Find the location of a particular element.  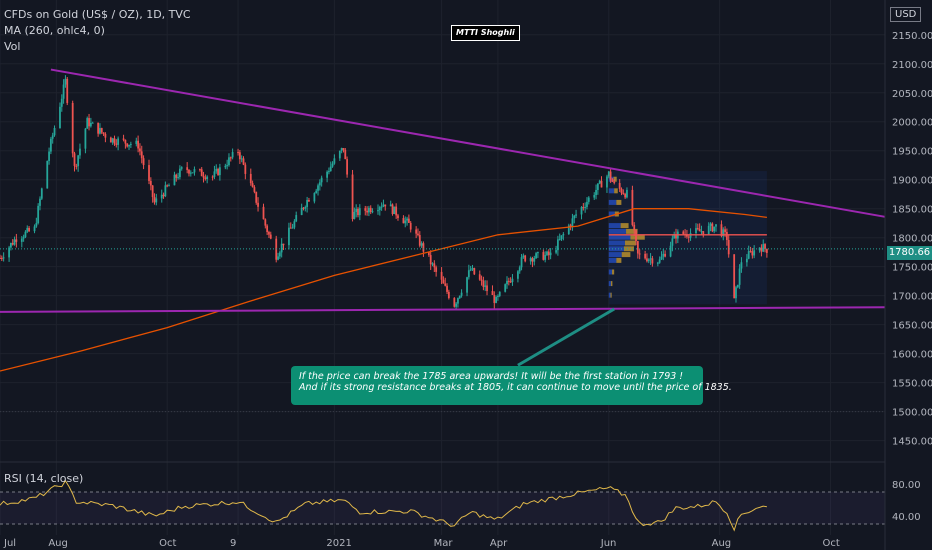

ma-legend: MA (260, ohlc4, 0) is located at coordinates (54, 30).